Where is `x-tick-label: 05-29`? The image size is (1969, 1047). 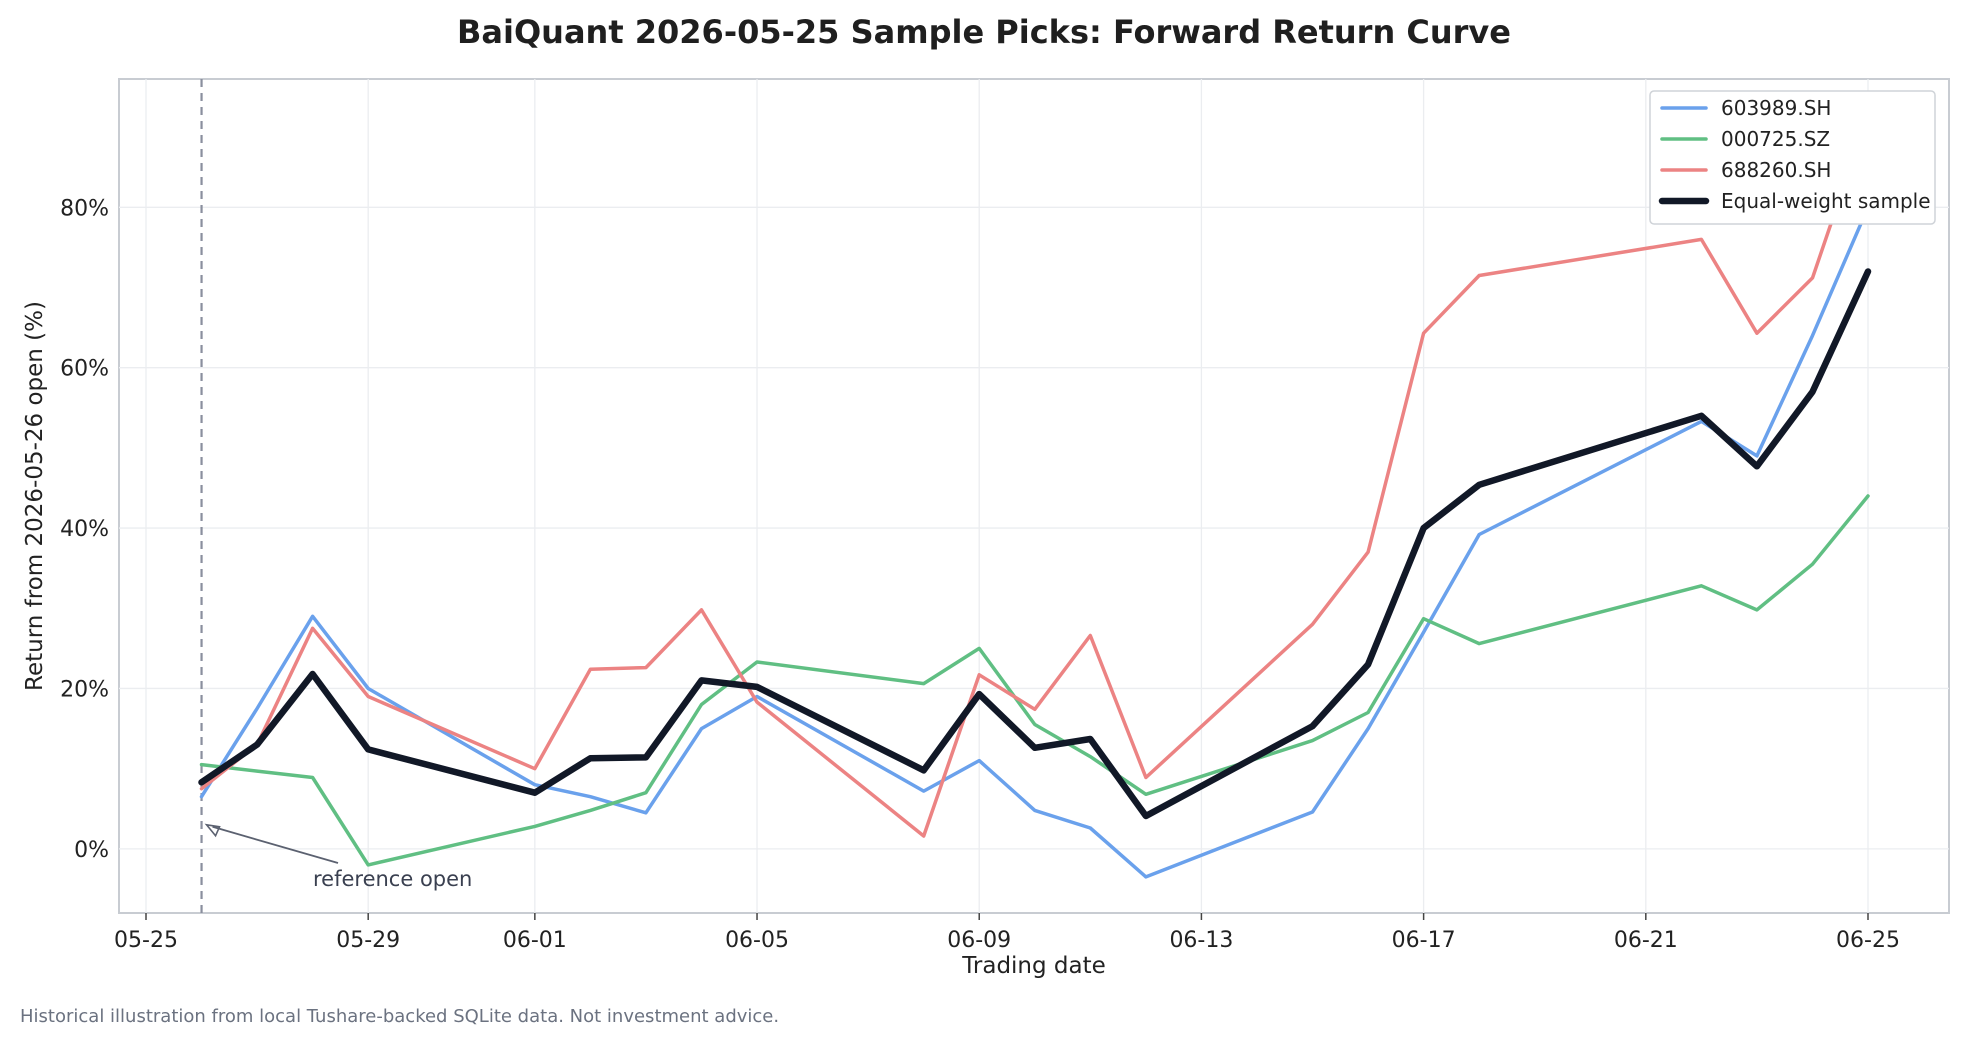 x-tick-label: 05-29 is located at coordinates (368, 940).